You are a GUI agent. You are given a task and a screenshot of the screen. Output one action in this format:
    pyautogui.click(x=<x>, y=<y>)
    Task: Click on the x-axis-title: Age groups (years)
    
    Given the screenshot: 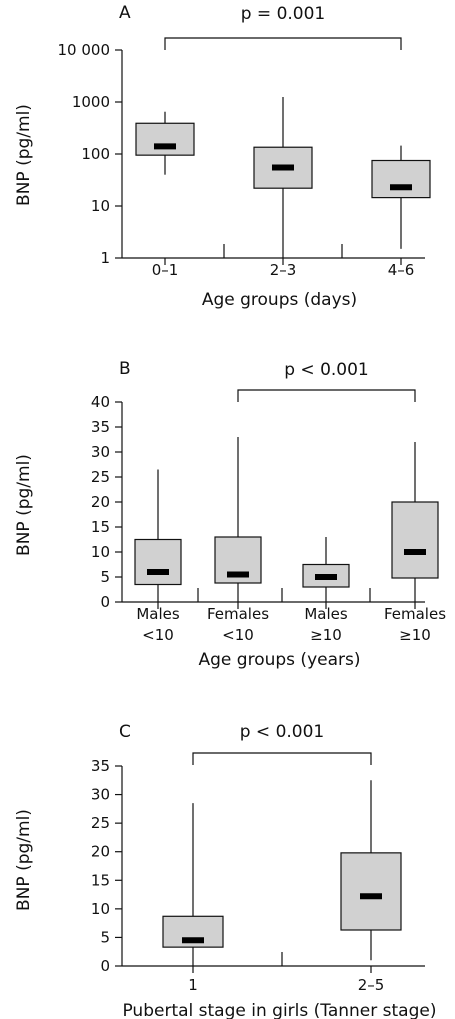 What is the action you would take?
    pyautogui.click(x=280, y=660)
    